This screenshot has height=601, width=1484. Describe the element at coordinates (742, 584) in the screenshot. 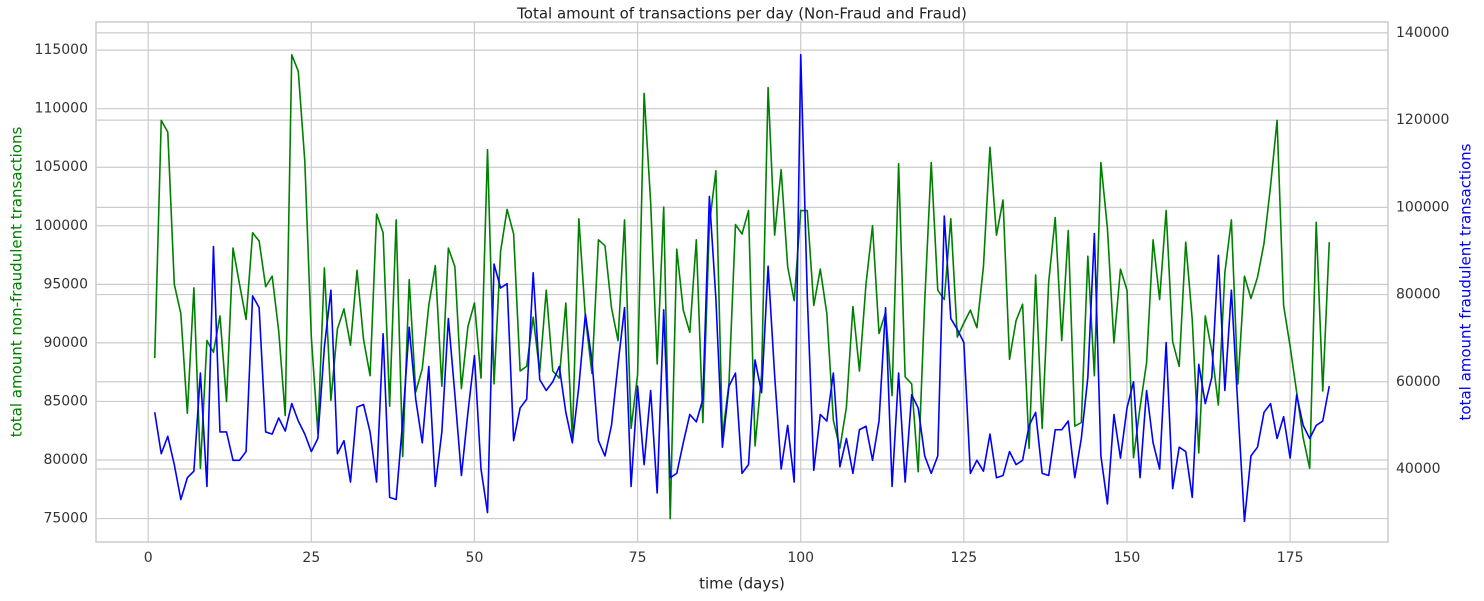

I see `x-axis-label: time (days)` at that location.